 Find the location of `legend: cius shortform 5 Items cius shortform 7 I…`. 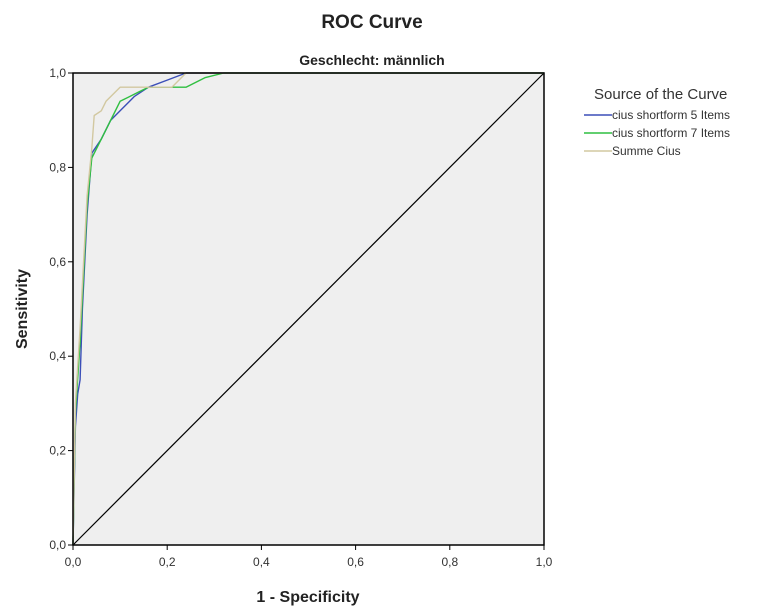

legend: cius shortform 5 Items cius shortform 7 I… is located at coordinates (657, 133).